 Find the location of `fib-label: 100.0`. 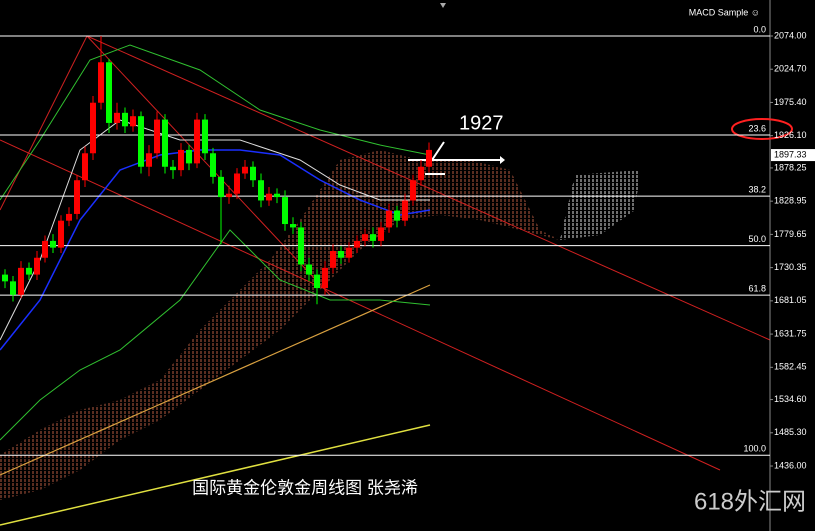

fib-label: 100.0 is located at coordinates (754, 449).